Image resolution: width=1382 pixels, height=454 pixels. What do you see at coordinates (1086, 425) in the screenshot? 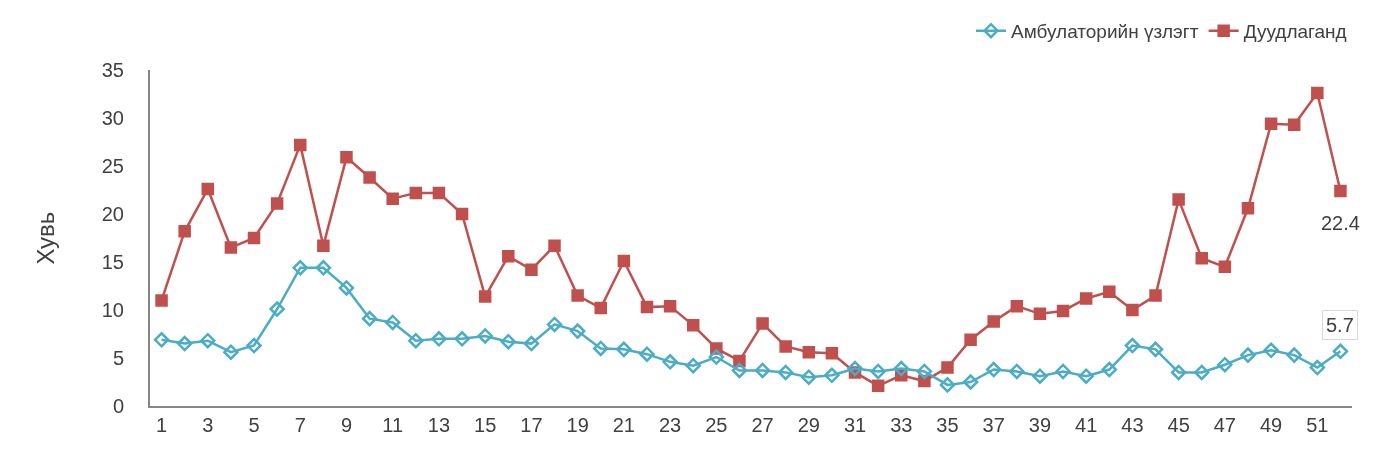
I see `x-tick-label: 41` at bounding box center [1086, 425].